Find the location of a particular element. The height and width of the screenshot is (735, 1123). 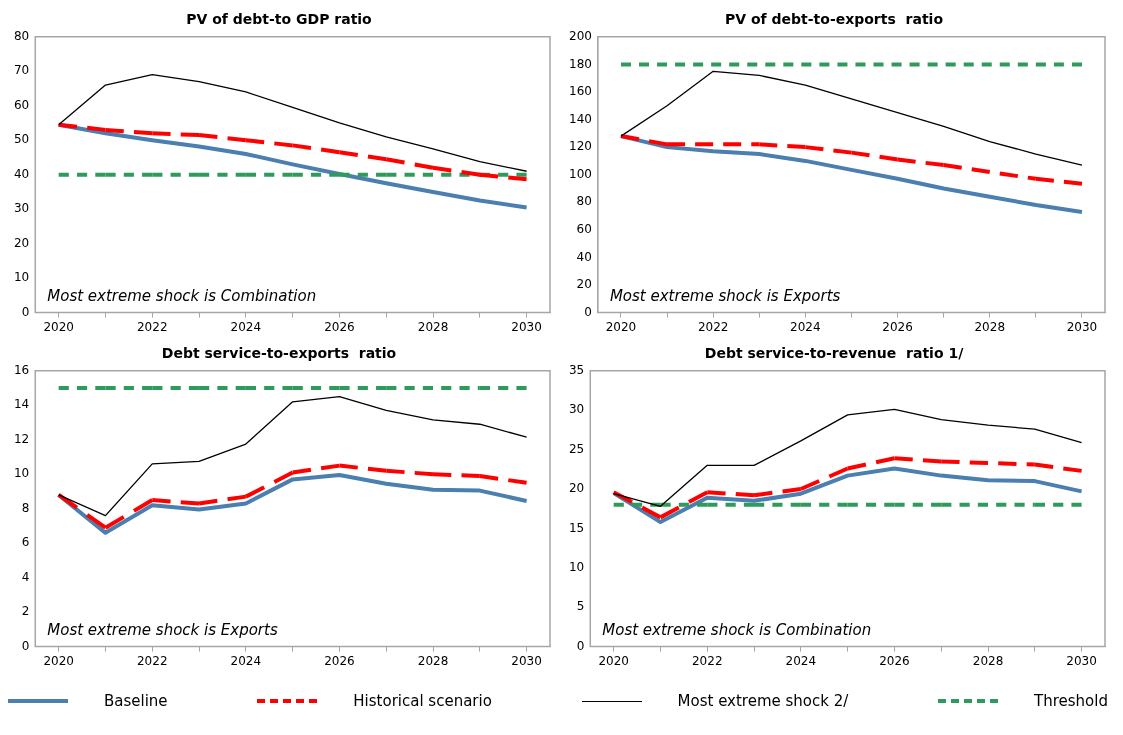

legend-label: Baseline is located at coordinates (136, 701).